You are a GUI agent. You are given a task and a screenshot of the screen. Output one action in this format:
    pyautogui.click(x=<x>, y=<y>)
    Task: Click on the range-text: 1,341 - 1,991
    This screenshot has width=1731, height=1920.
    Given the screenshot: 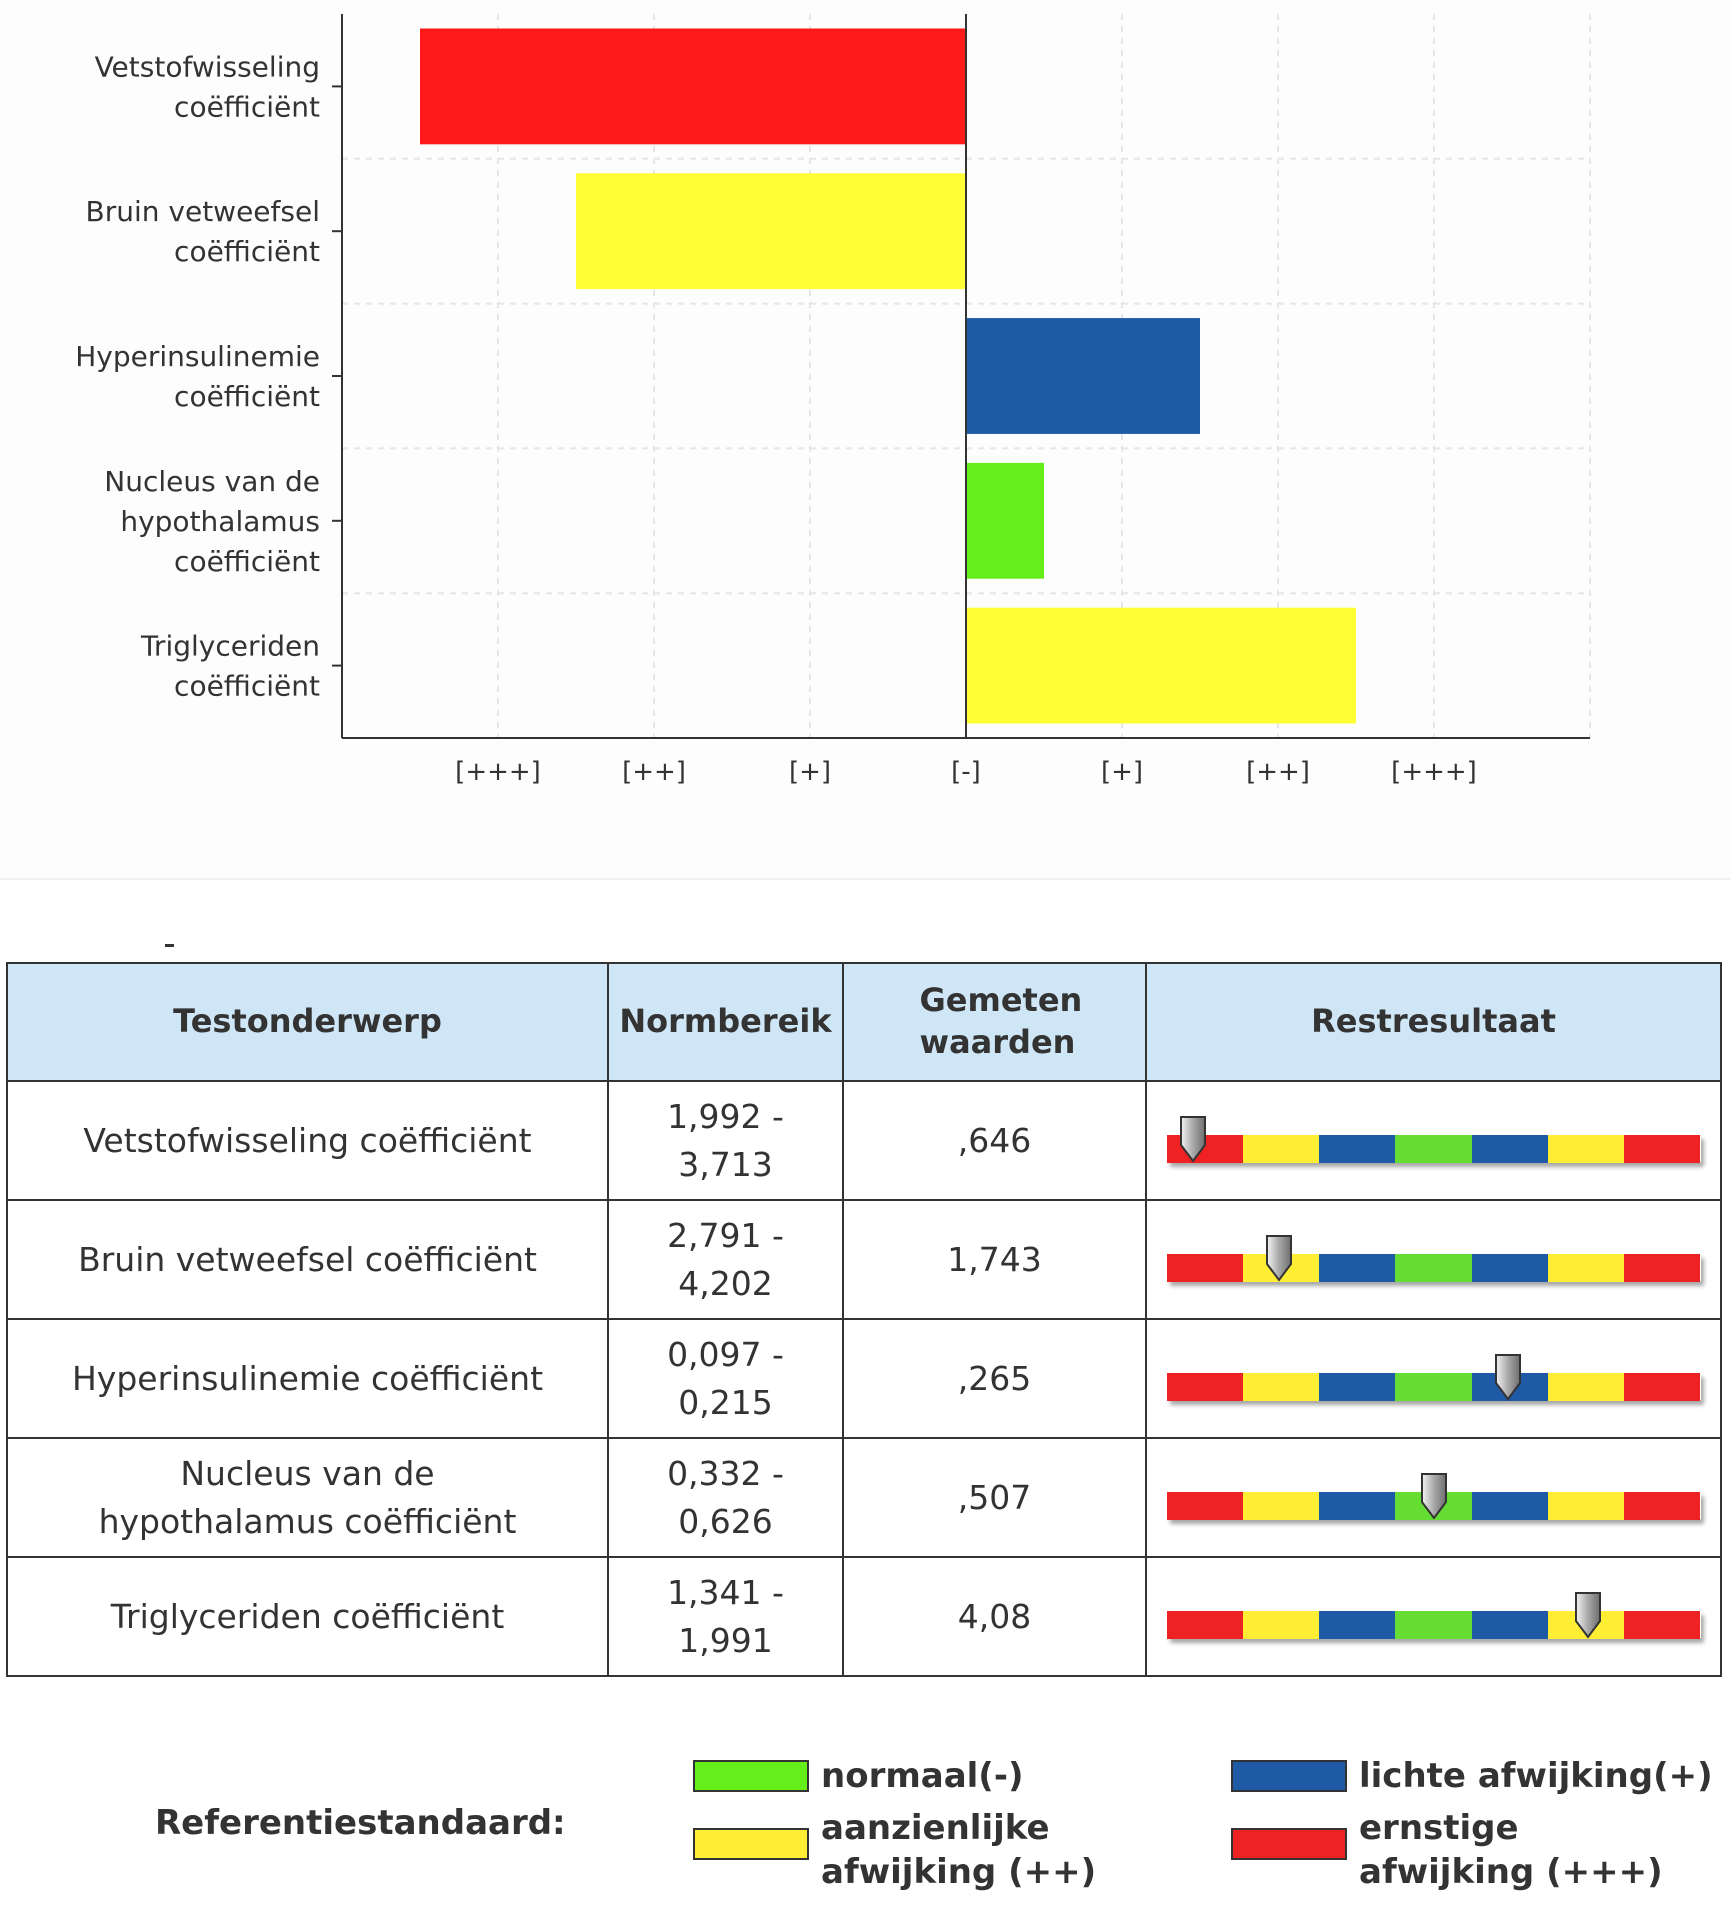 What is the action you would take?
    pyautogui.click(x=725, y=1616)
    